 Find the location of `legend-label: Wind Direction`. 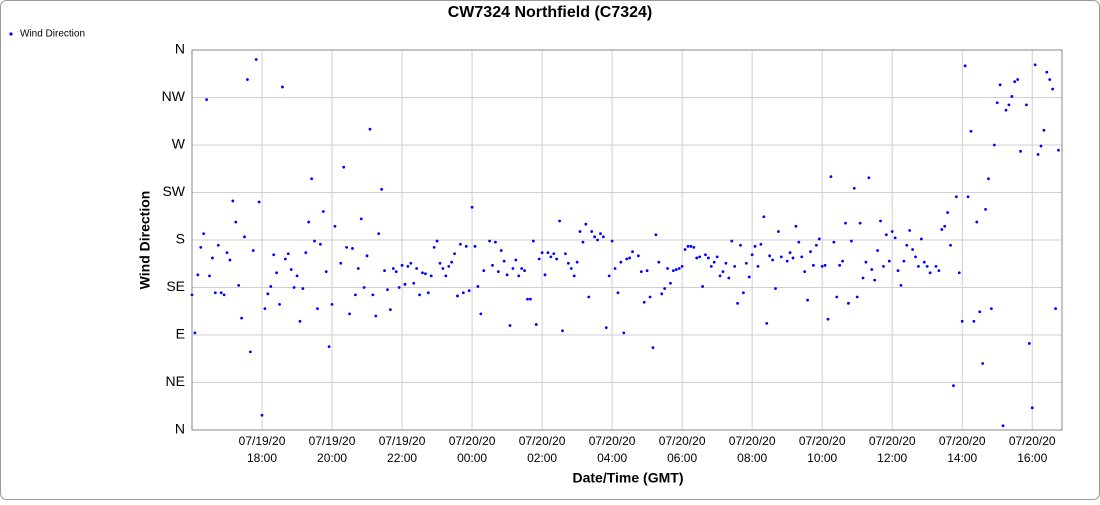

legend-label: Wind Direction is located at coordinates (52, 34).